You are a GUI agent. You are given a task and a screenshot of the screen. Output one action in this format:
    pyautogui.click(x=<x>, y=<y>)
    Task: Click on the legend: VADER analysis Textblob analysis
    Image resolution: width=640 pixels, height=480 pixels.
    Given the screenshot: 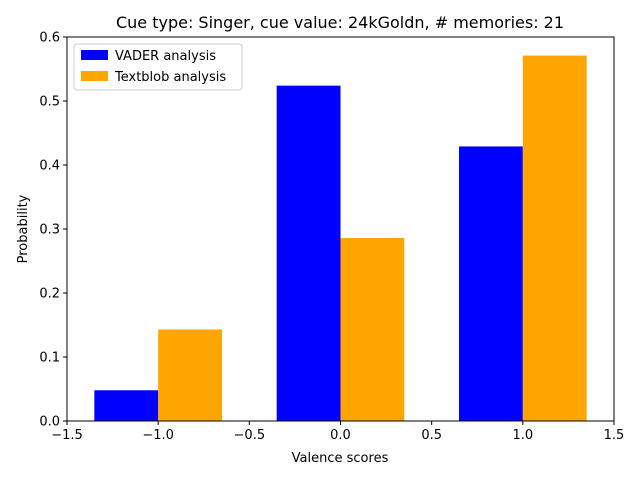 What is the action you would take?
    pyautogui.click(x=158, y=67)
    